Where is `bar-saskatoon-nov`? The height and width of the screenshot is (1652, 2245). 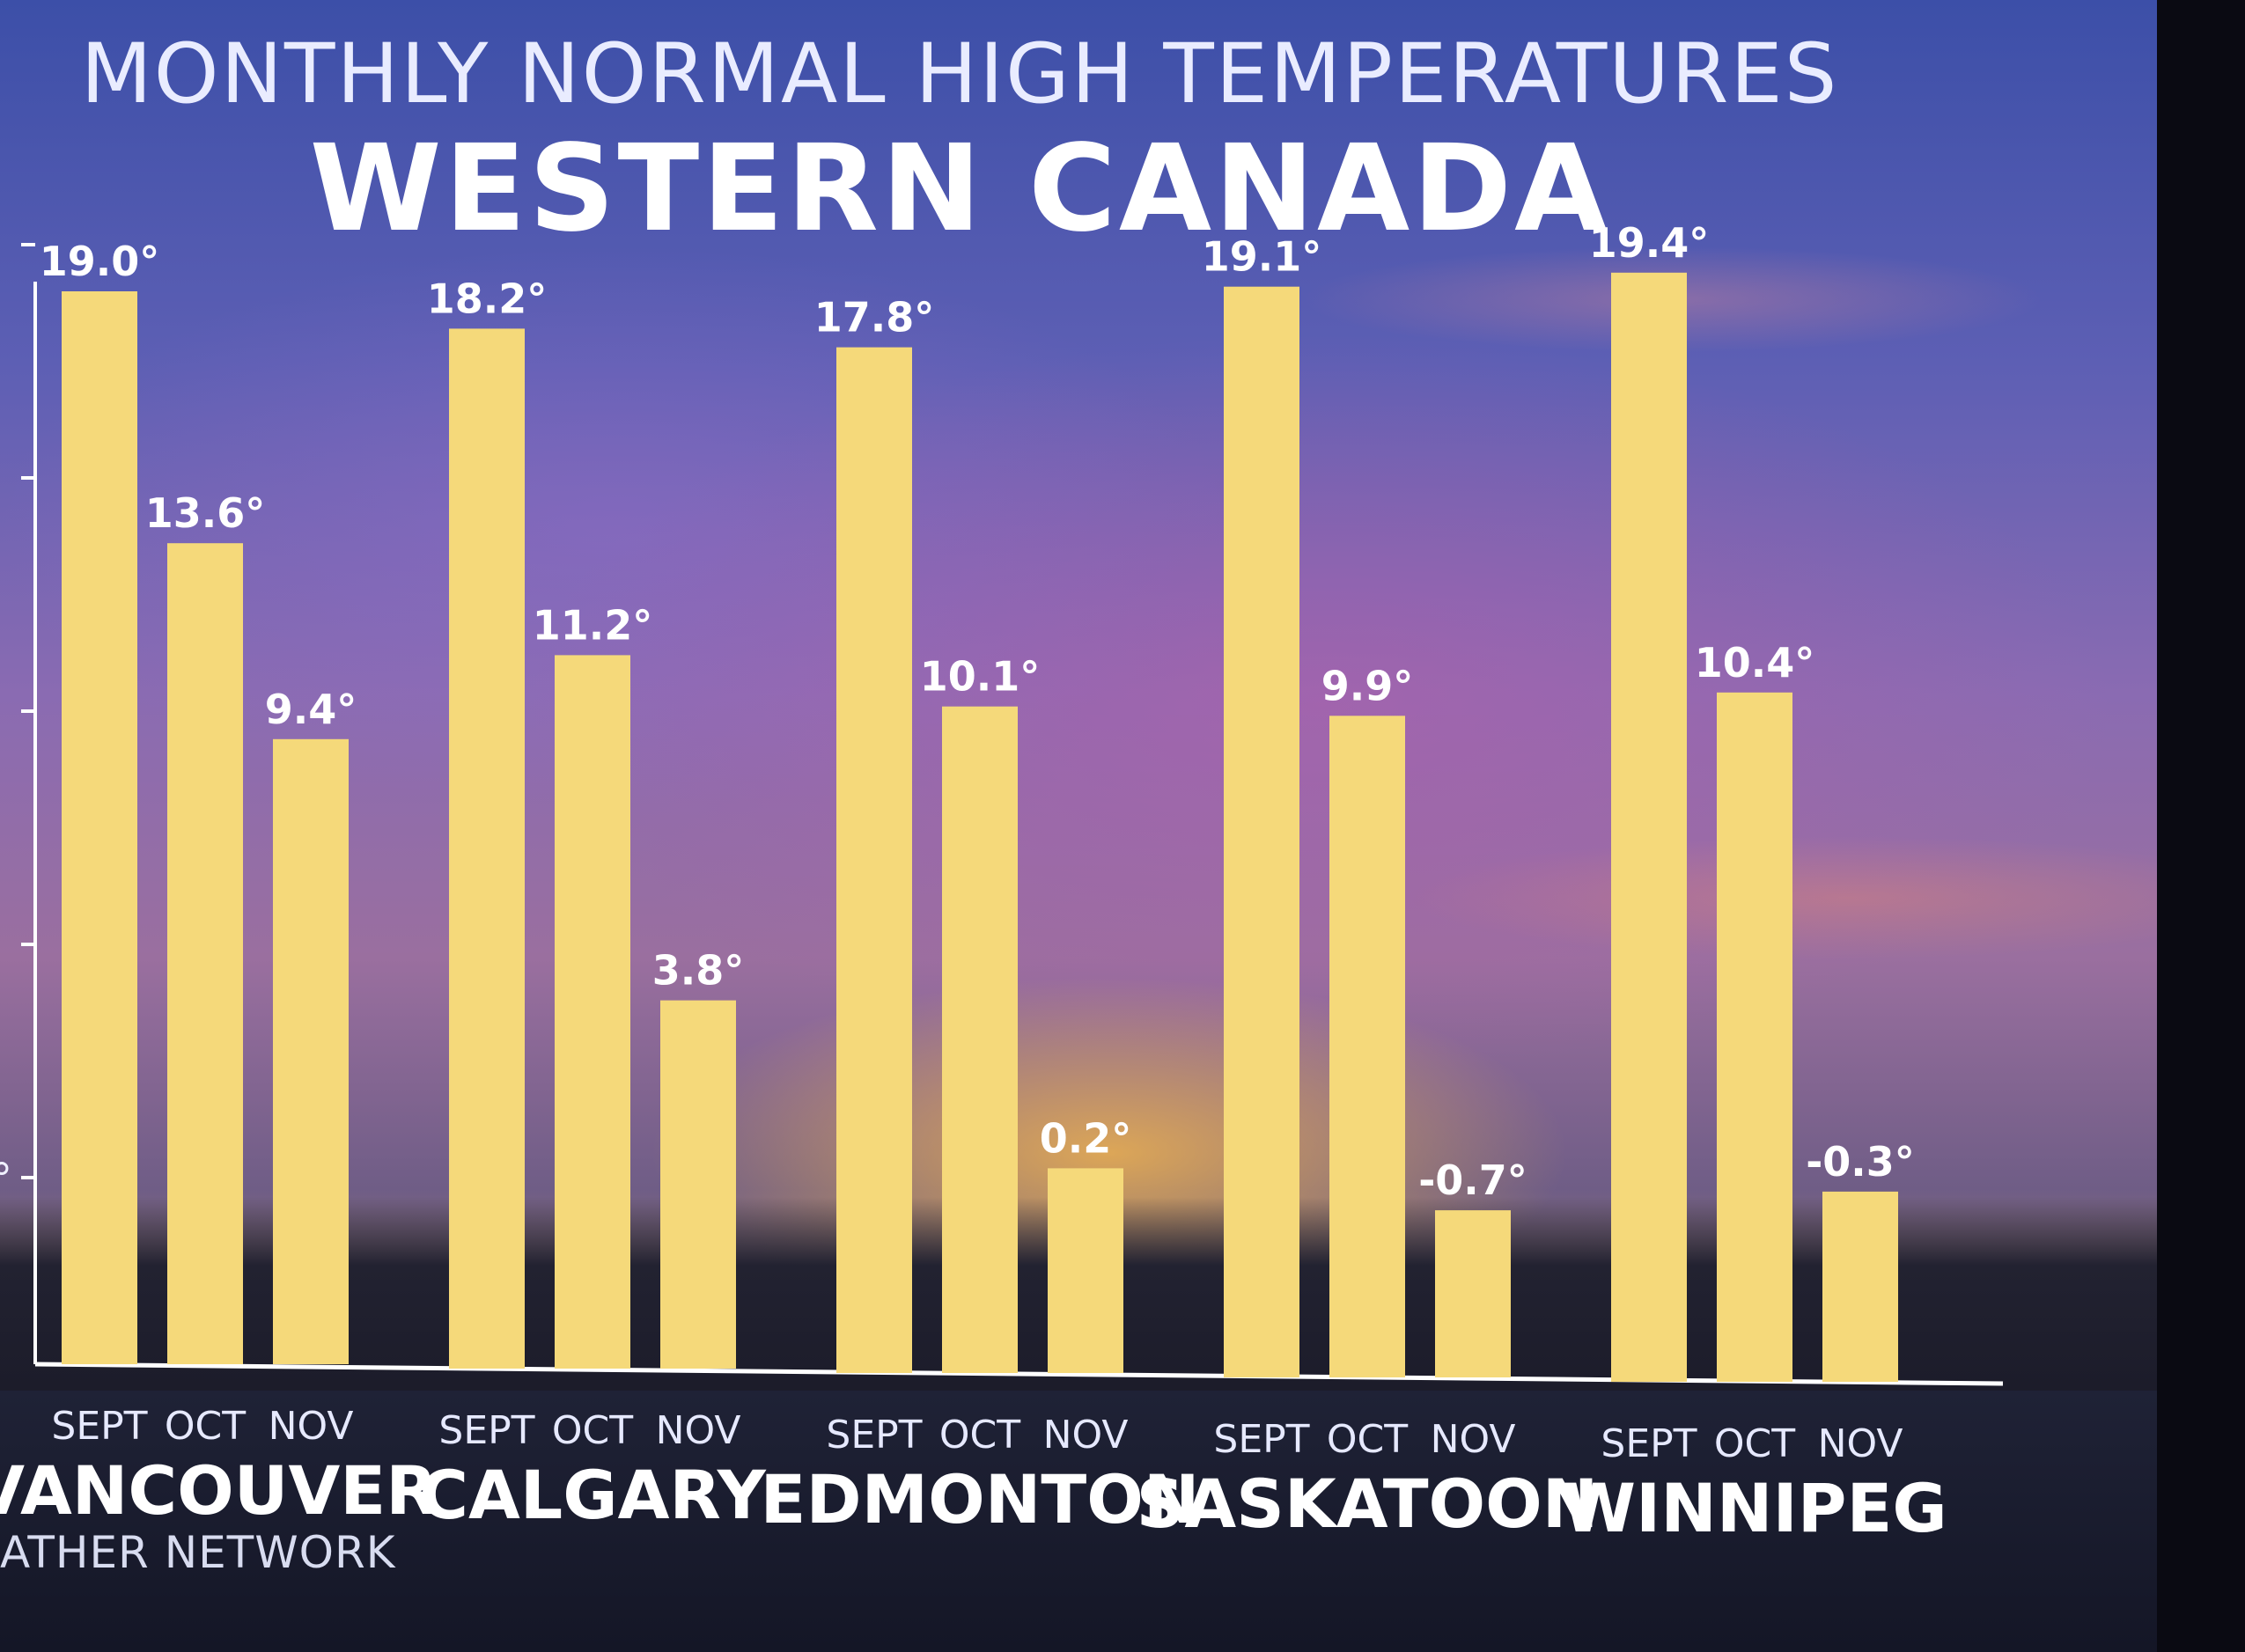
bar-saskatoon-nov is located at coordinates (1473, 1293).